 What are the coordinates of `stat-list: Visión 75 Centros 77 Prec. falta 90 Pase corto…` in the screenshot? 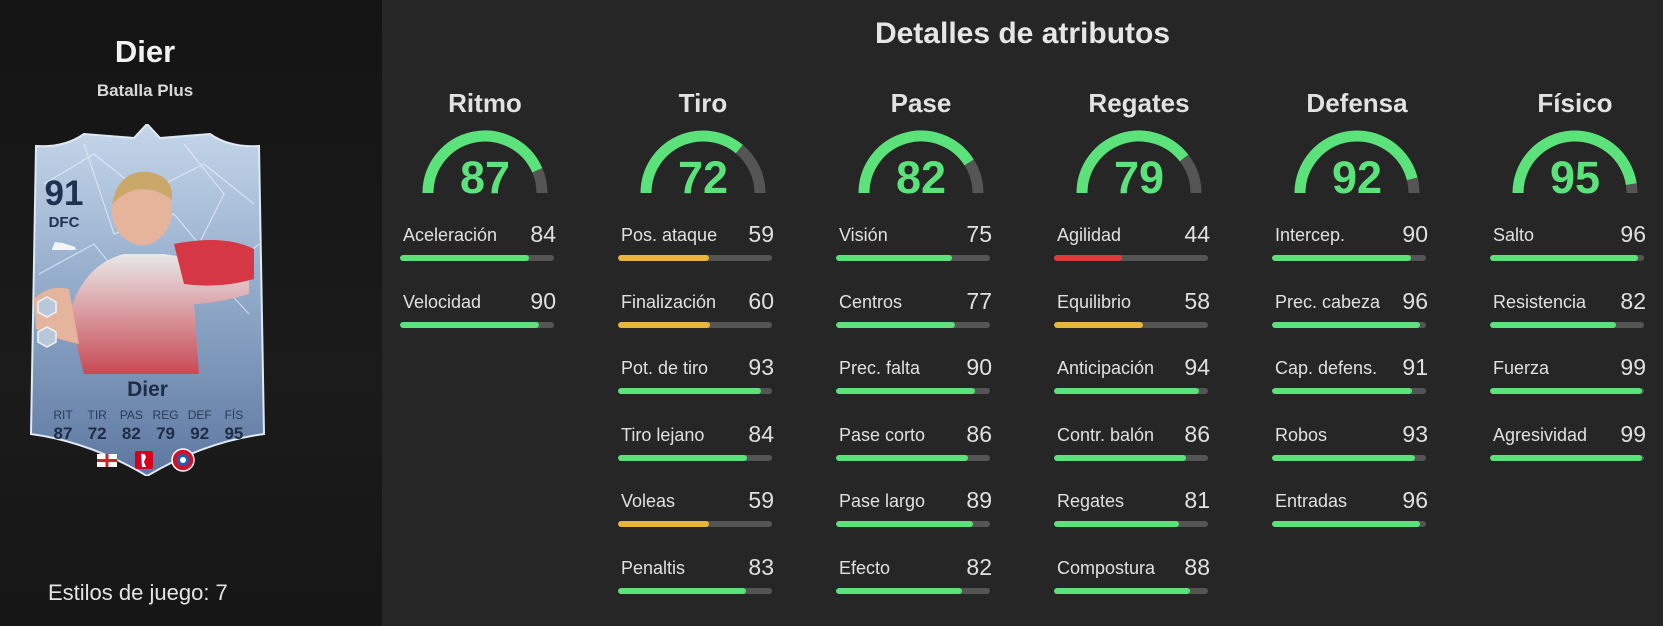 It's located at (921, 416).